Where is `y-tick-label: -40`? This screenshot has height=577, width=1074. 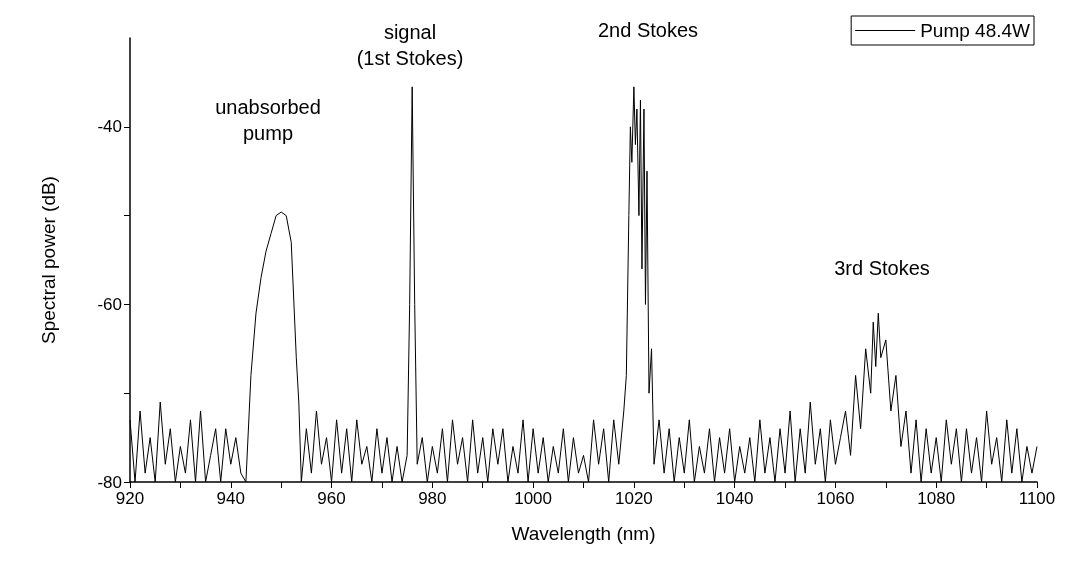
y-tick-label: -40 is located at coordinates (109, 127).